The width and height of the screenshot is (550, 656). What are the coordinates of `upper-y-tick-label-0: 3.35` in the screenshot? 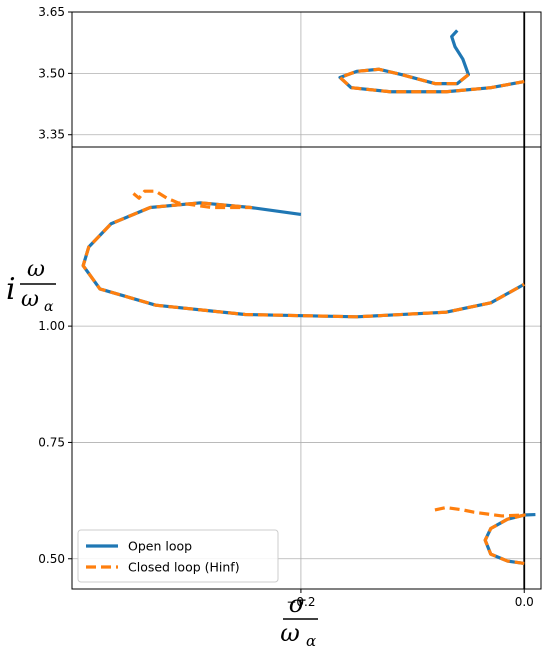 It's located at (51, 135).